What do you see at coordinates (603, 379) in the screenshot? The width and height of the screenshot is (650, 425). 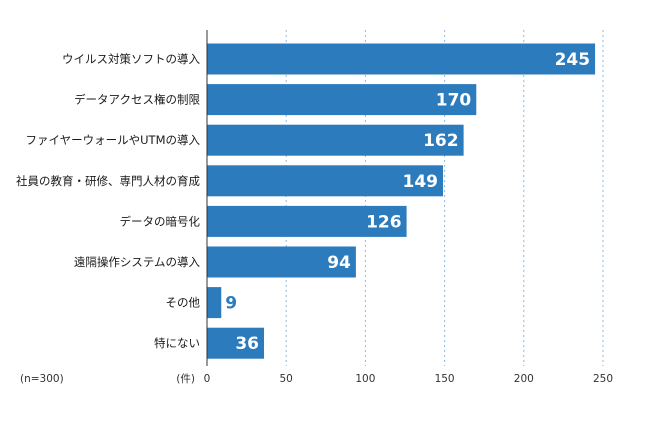 I see `x-tick-label: 250` at bounding box center [603, 379].